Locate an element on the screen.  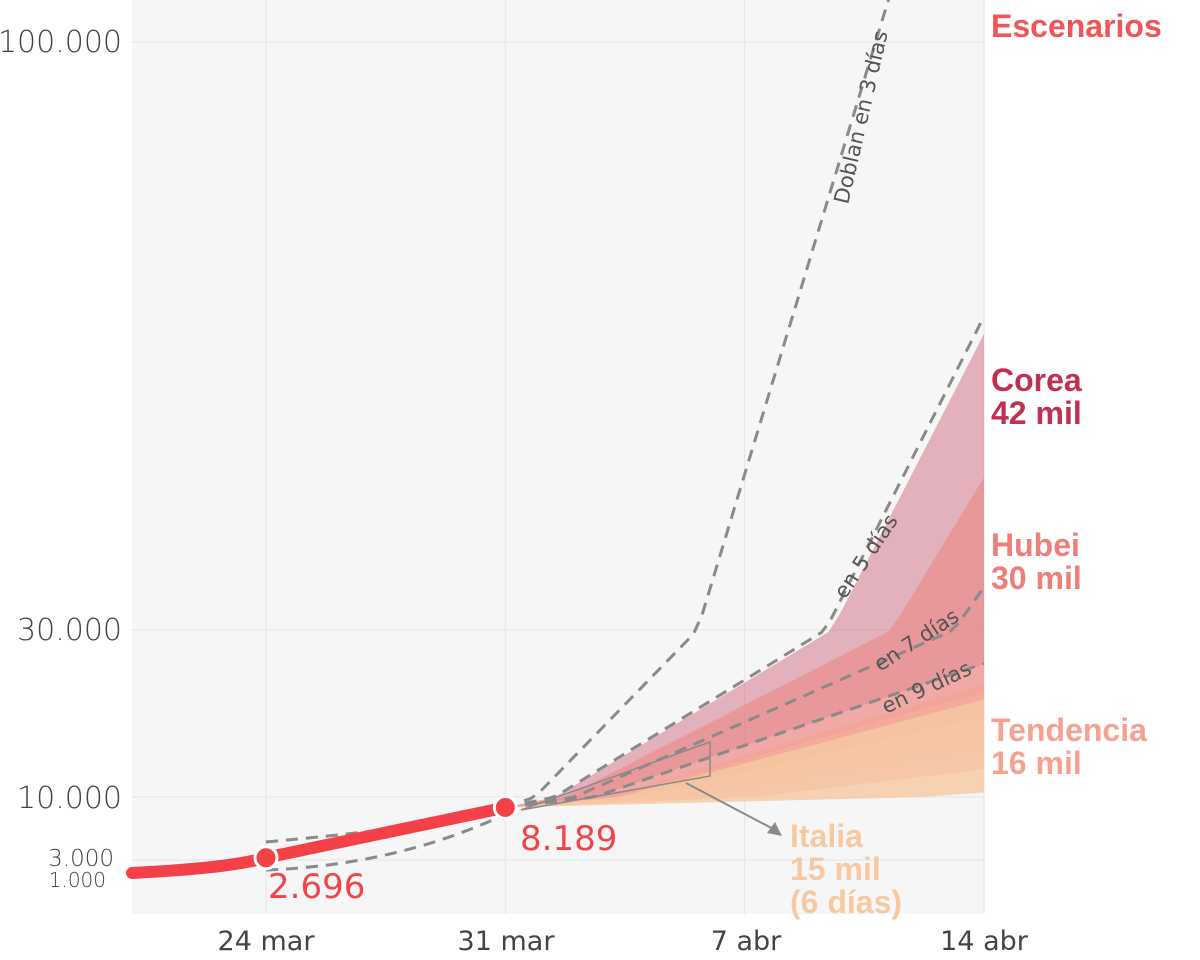
italia-slope-triangle is located at coordinates (615, 775).